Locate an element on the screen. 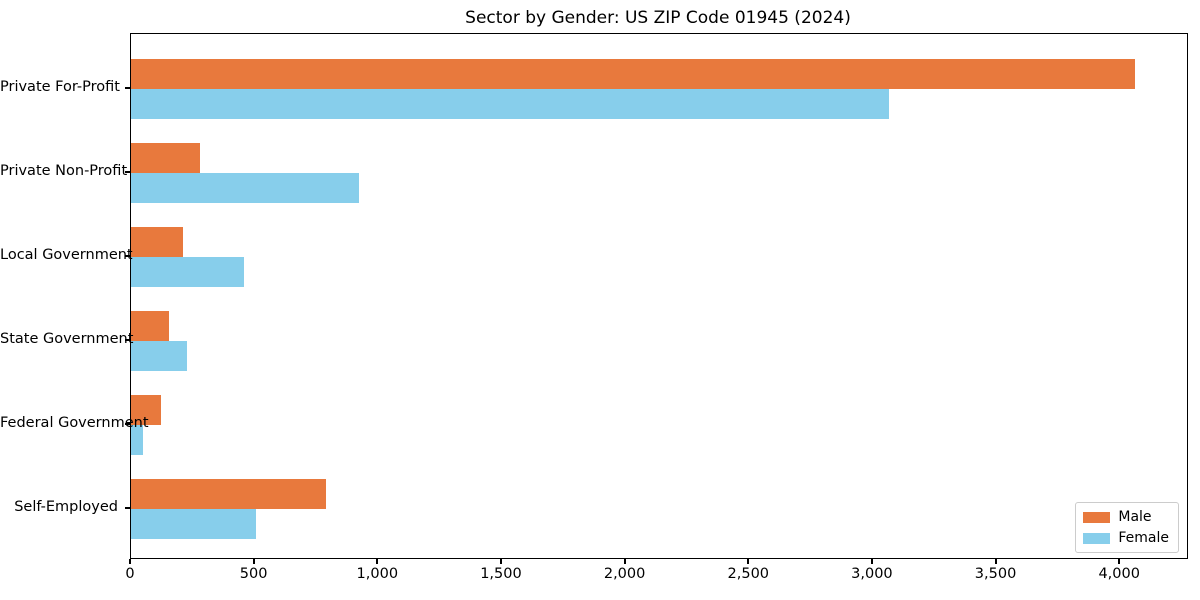 Image resolution: width=1200 pixels, height=600 pixels. x-axis-tick-label: 4,000 is located at coordinates (1119, 574).